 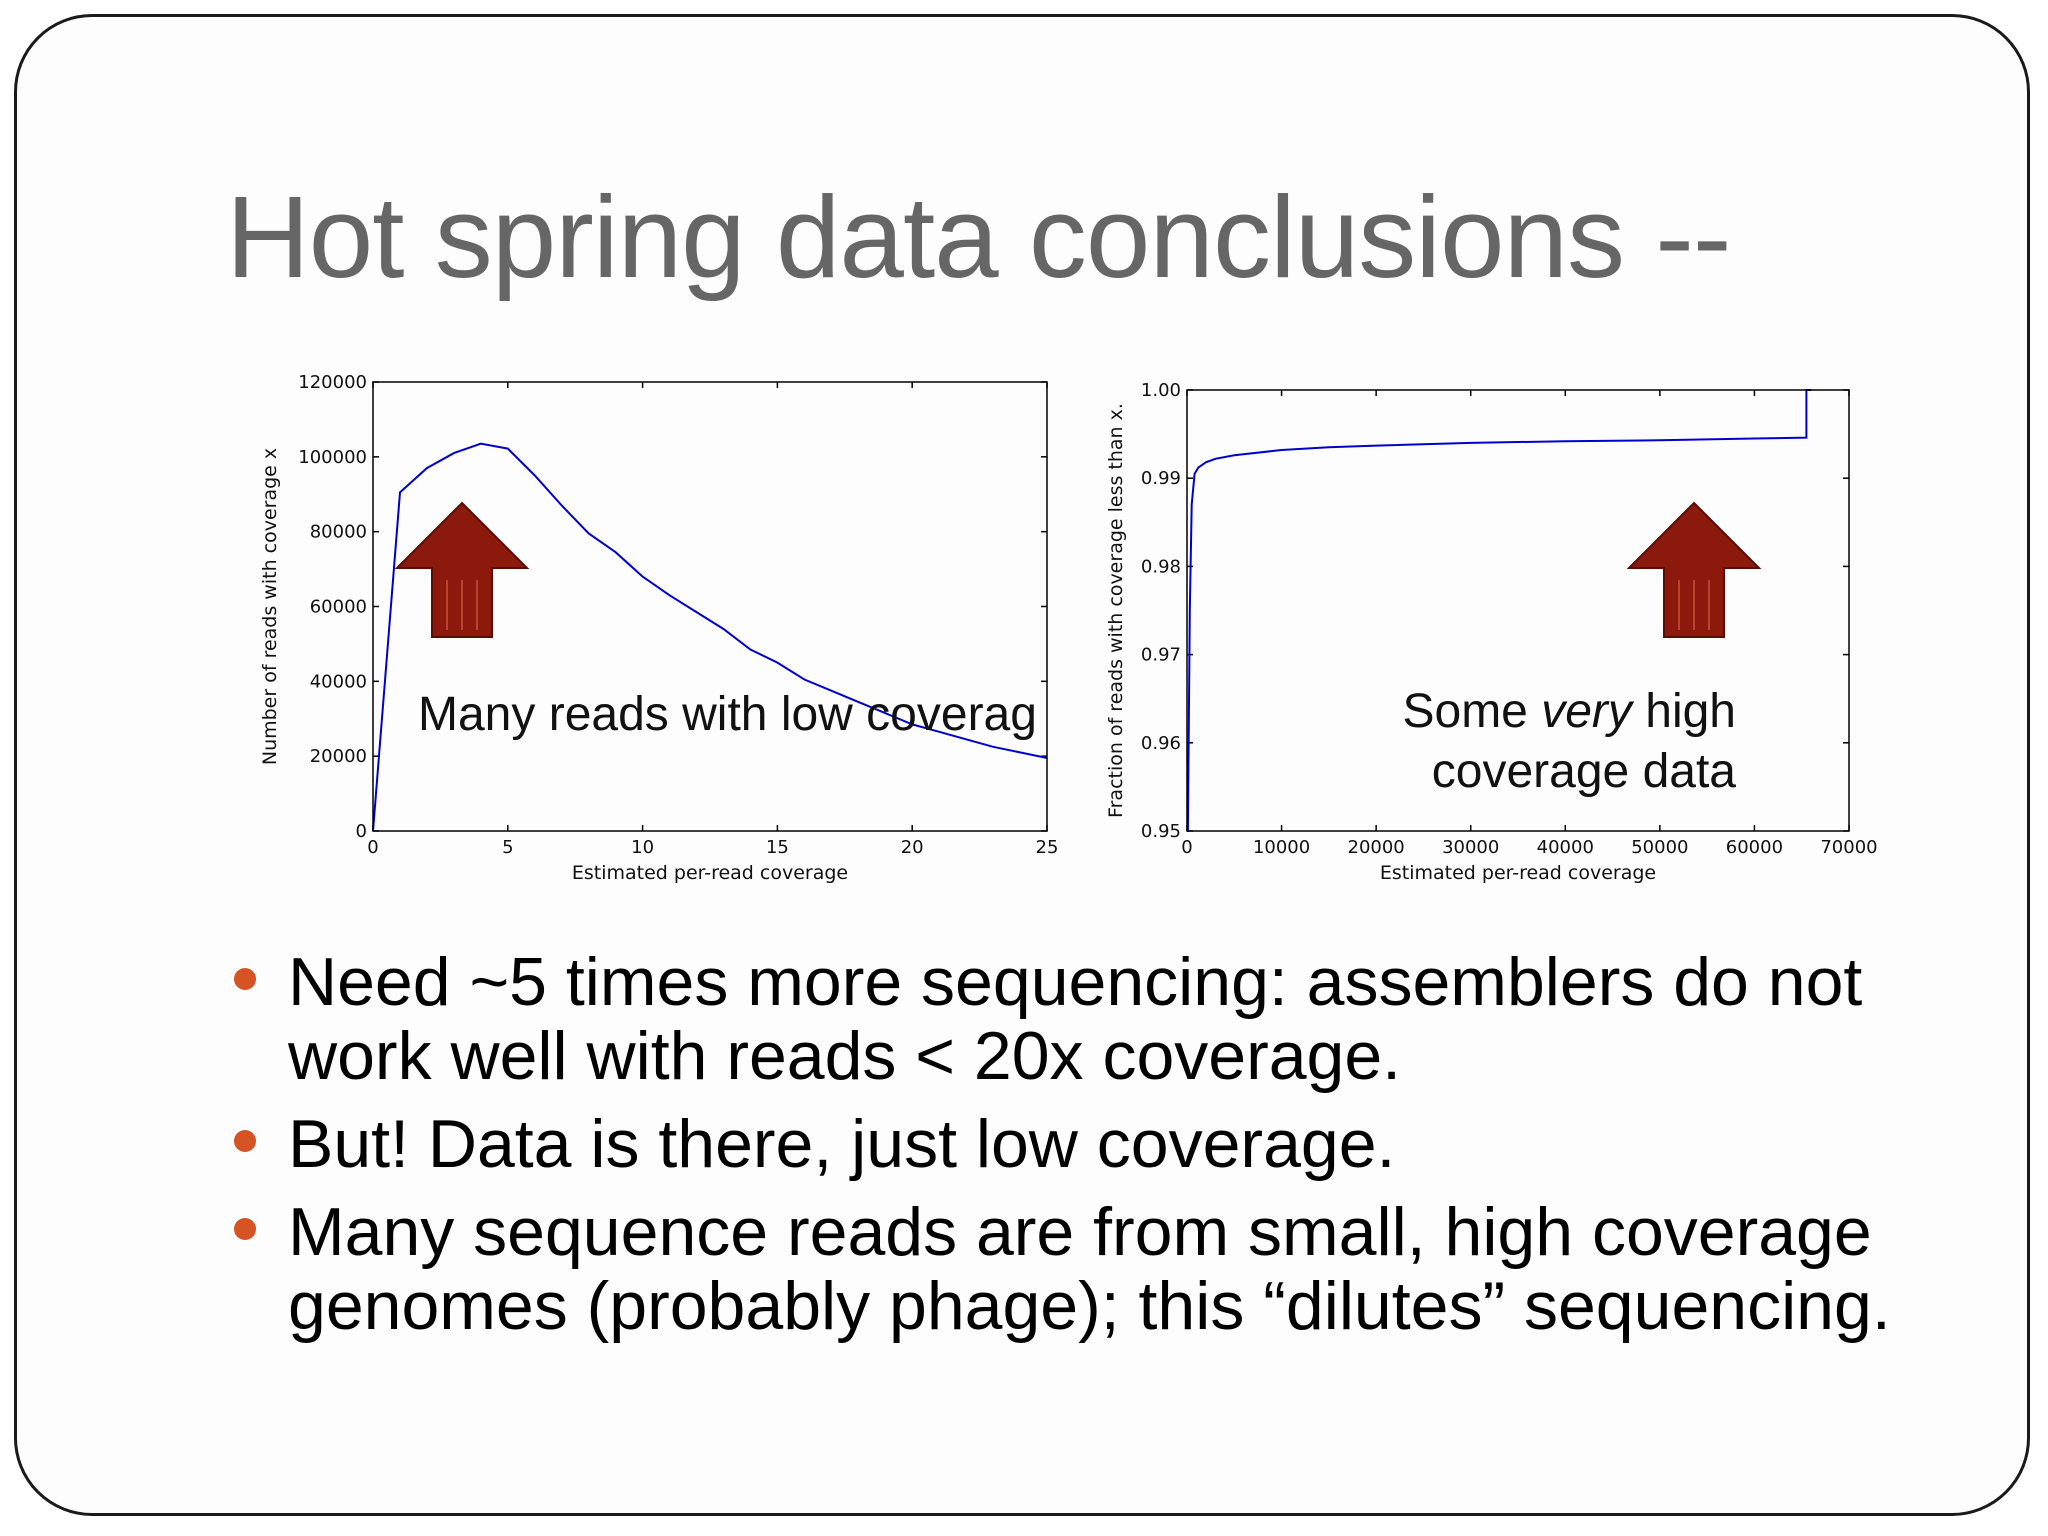 I want to click on x-tick-label: 30000, so click(x=1470, y=847).